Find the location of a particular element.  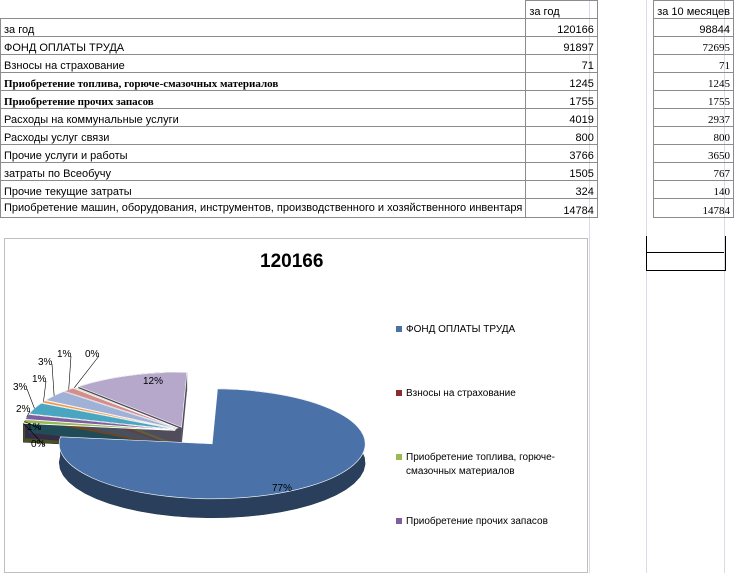

header-col-10m: за 10 месяцев is located at coordinates (694, 10).